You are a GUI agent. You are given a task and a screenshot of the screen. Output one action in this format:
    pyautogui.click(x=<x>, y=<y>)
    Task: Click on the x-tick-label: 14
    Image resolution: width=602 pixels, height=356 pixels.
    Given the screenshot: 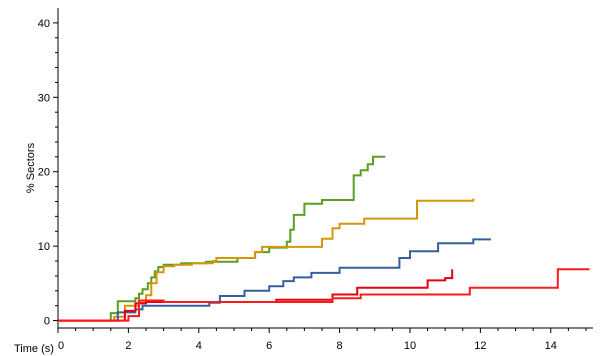 What is the action you would take?
    pyautogui.click(x=551, y=346)
    